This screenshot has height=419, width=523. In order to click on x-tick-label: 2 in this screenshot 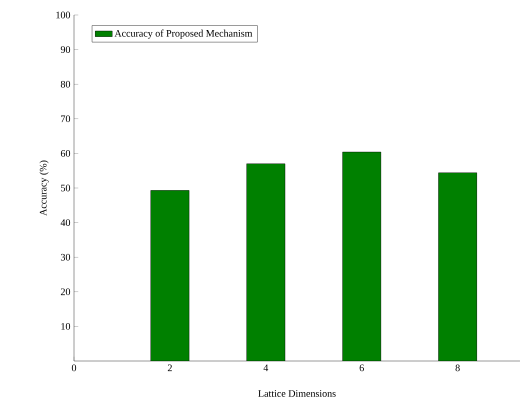, I will do `click(170, 368)`.